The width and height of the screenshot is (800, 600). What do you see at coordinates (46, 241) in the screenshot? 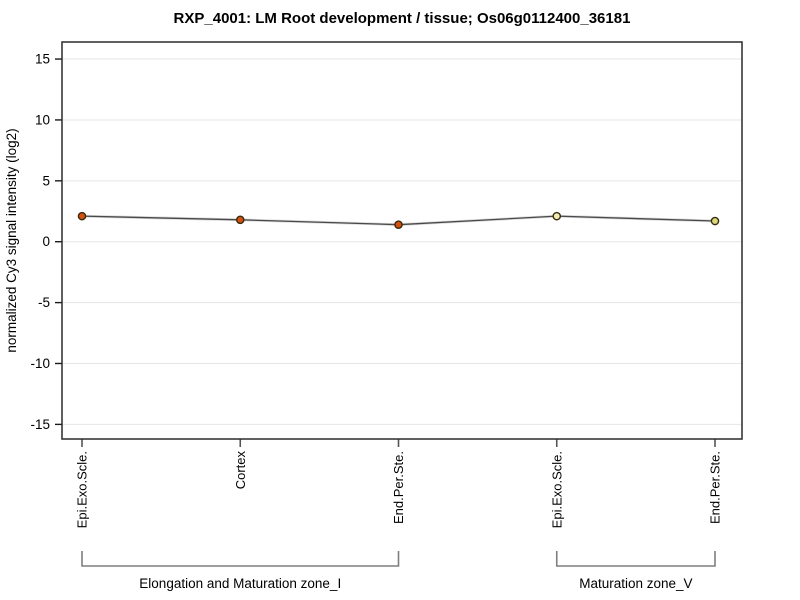
I see `y-tick-label: 0` at bounding box center [46, 241].